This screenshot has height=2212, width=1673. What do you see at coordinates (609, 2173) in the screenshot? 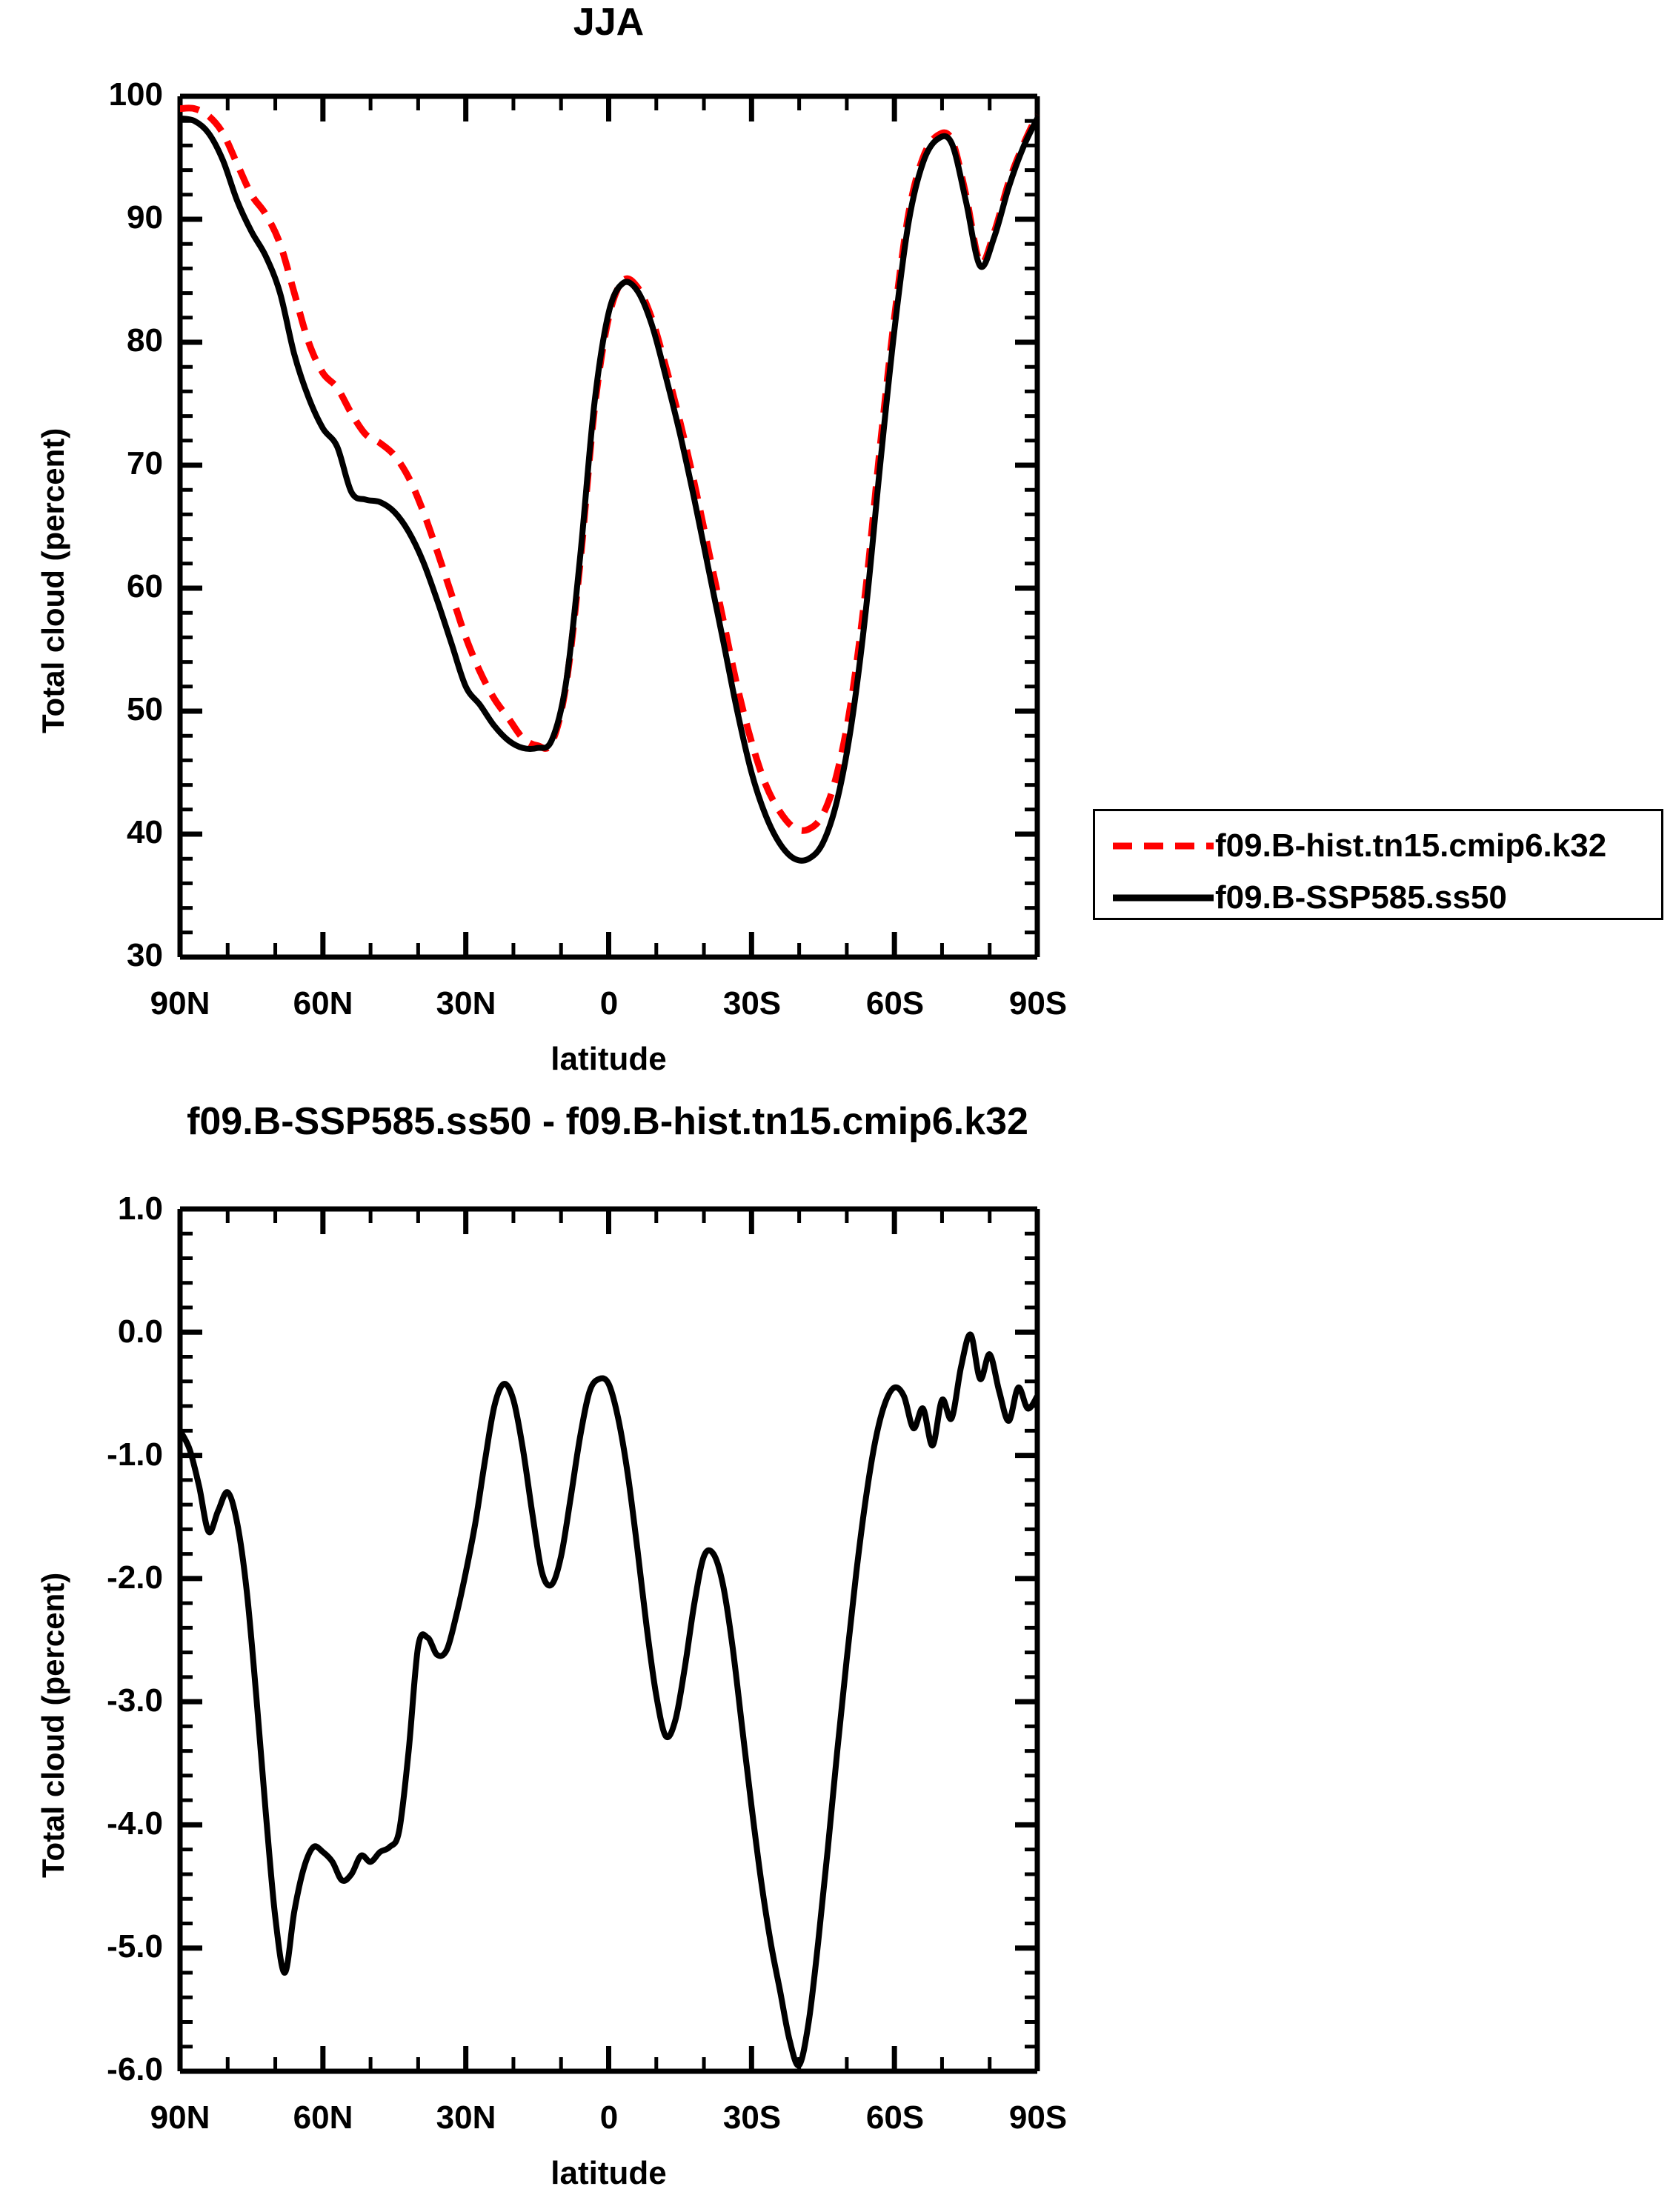
I see `bottom-panel-x-axis-title: latitude` at bounding box center [609, 2173].